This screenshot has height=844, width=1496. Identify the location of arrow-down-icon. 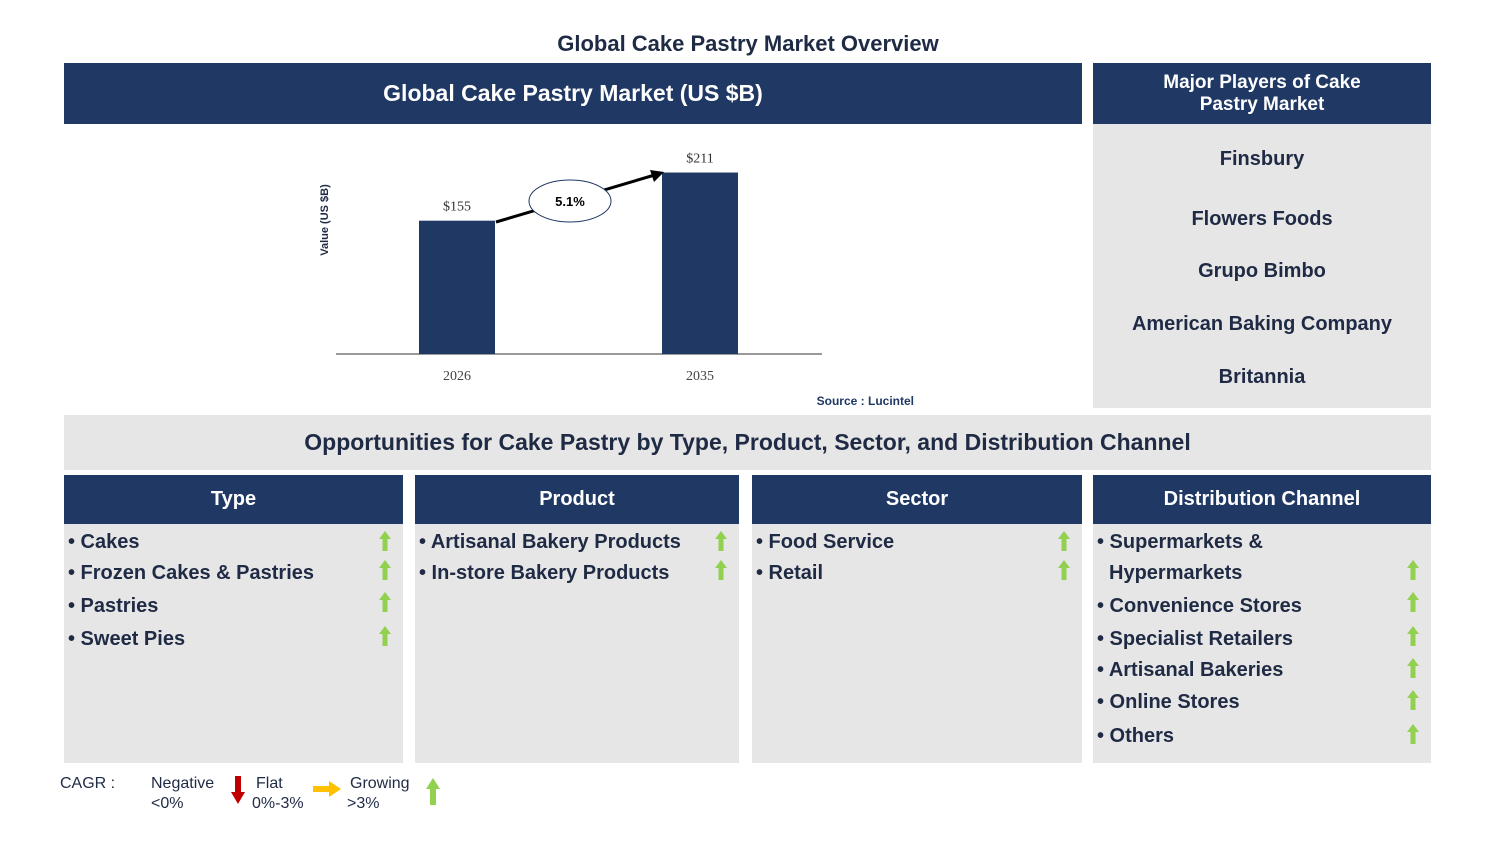
(238, 790).